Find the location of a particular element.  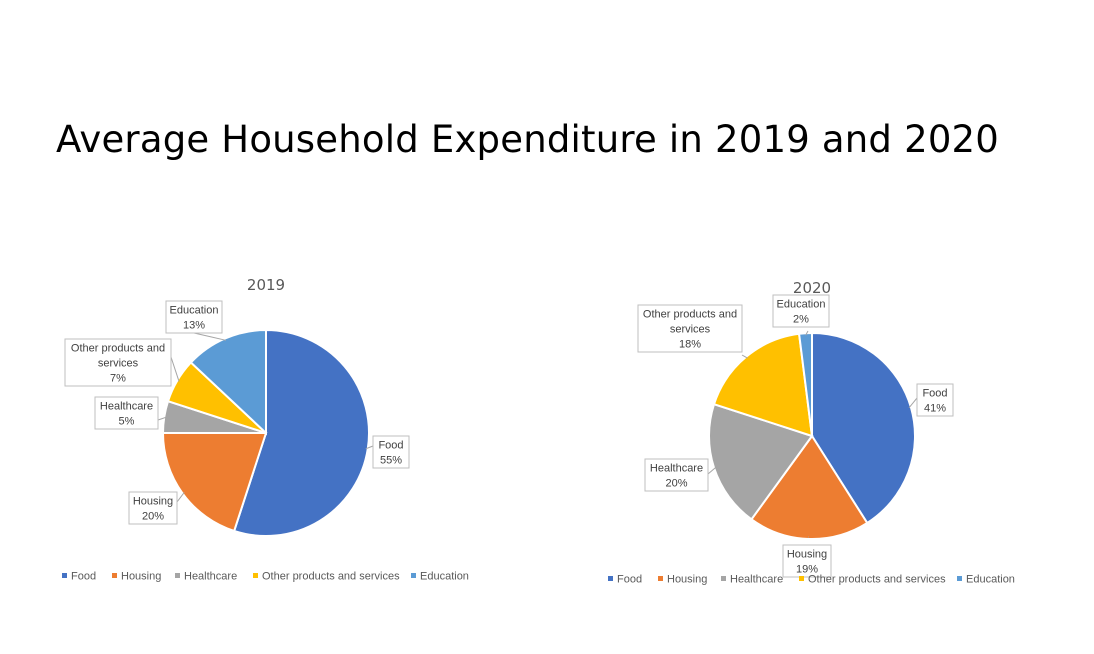

data-label-education: Education 2% is located at coordinates (801, 315).